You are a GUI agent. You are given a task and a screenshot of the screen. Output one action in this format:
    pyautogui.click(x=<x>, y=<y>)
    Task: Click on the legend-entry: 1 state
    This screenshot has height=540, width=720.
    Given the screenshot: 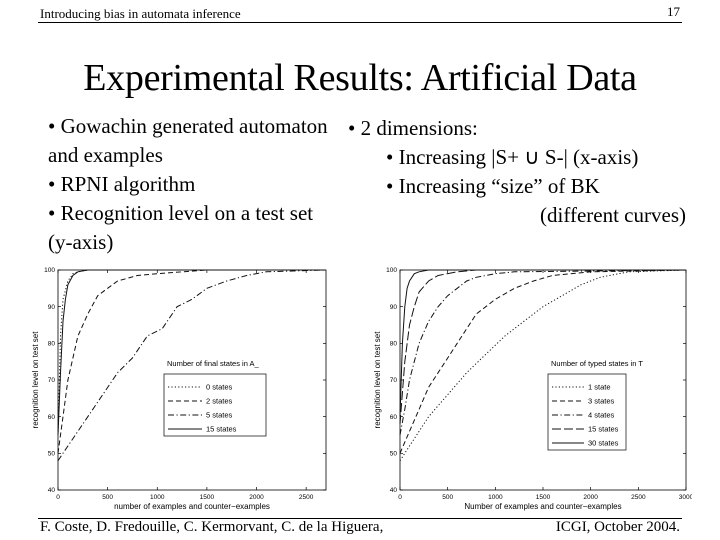 What is the action you would take?
    pyautogui.click(x=599, y=387)
    